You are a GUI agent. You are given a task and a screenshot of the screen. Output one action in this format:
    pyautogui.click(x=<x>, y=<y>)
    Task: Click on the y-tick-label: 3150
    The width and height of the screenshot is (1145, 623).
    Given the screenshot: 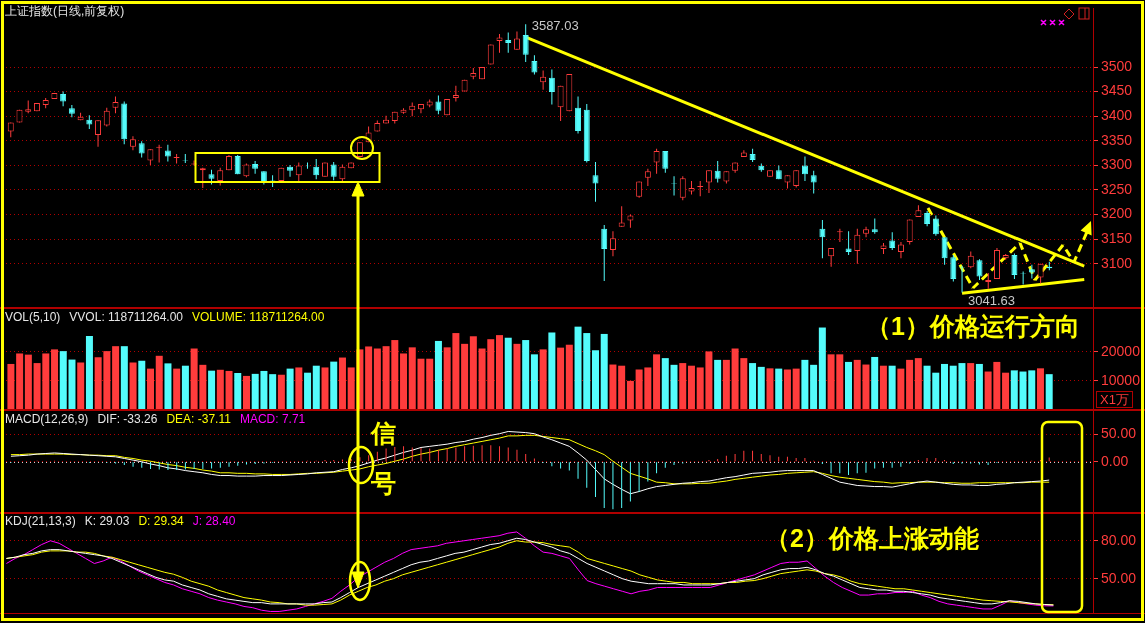 What is the action you would take?
    pyautogui.click(x=1117, y=238)
    